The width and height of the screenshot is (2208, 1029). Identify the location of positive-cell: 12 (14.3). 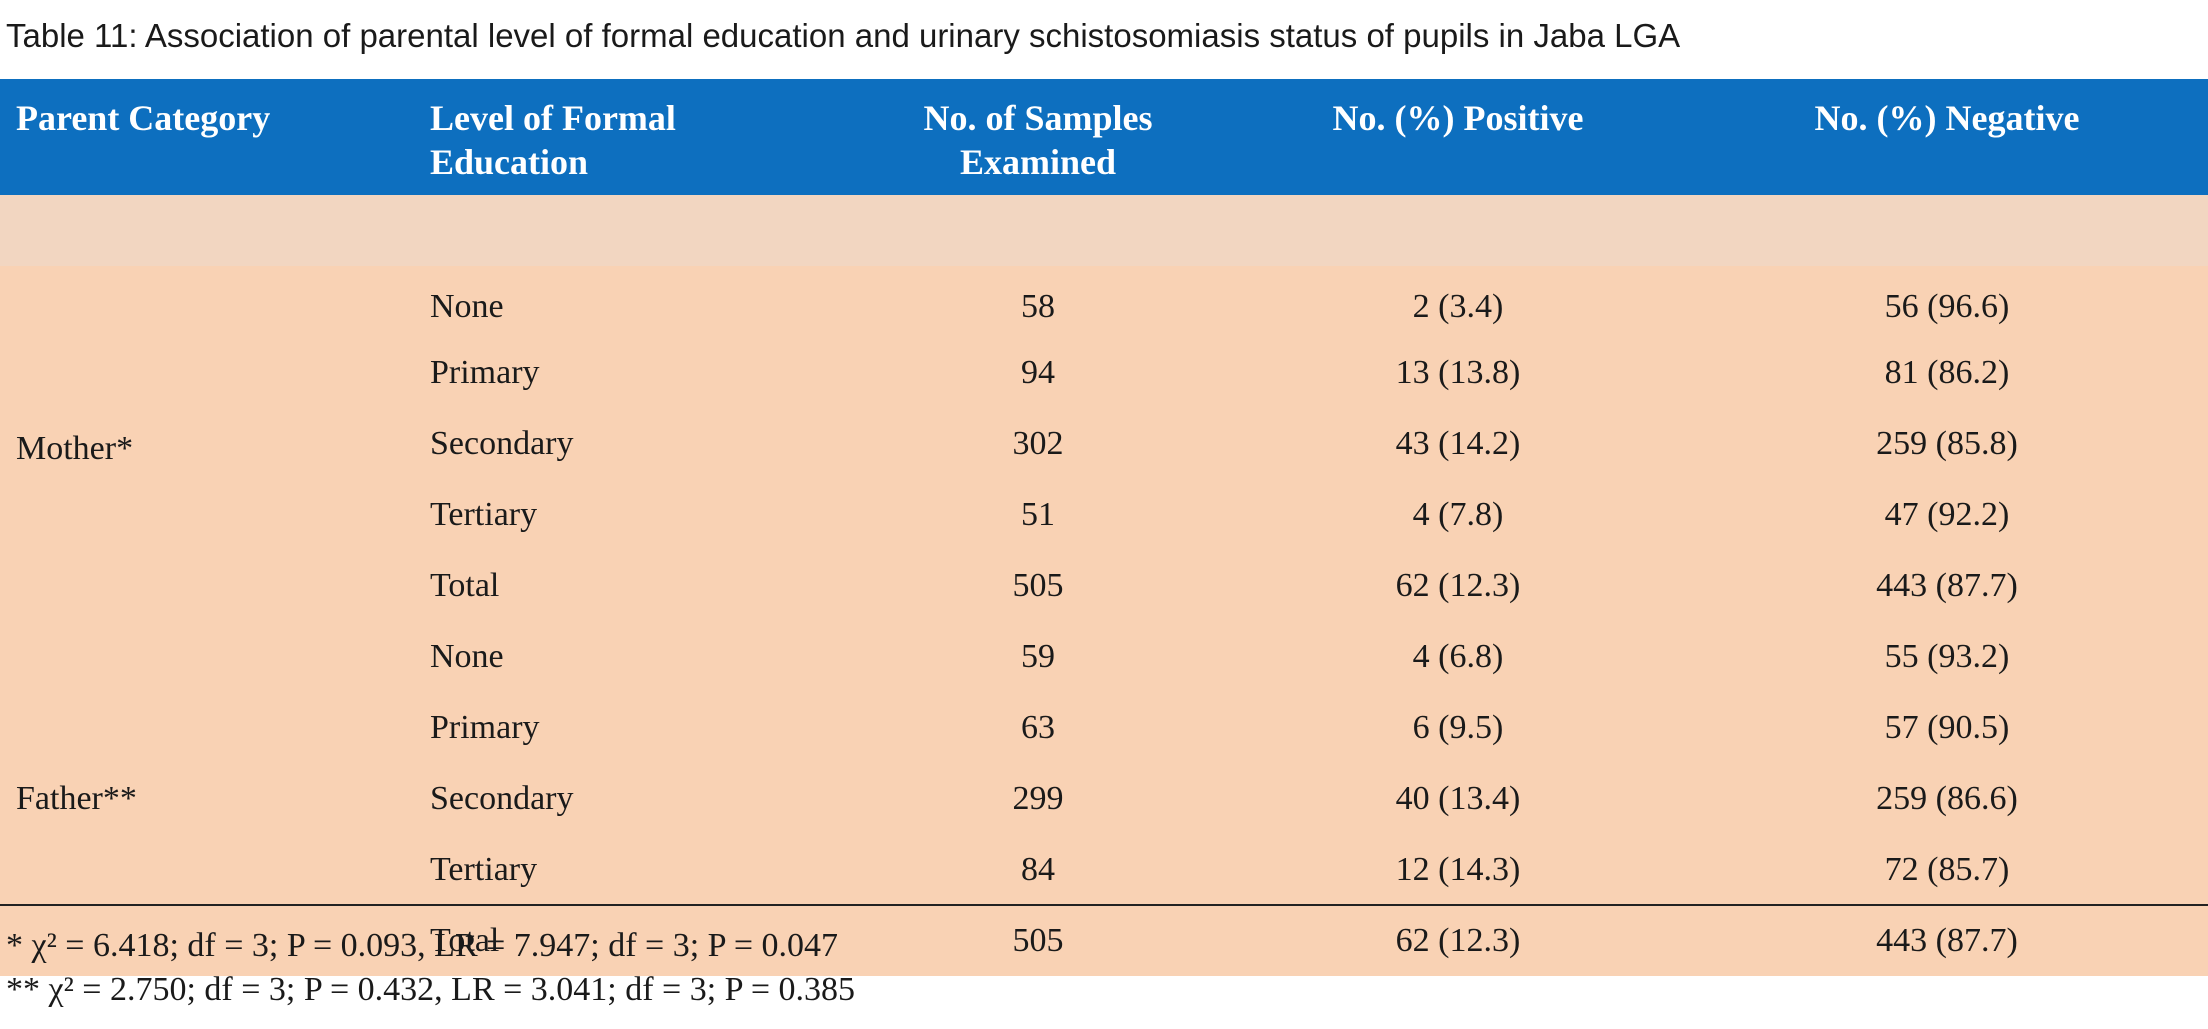
(1458, 869).